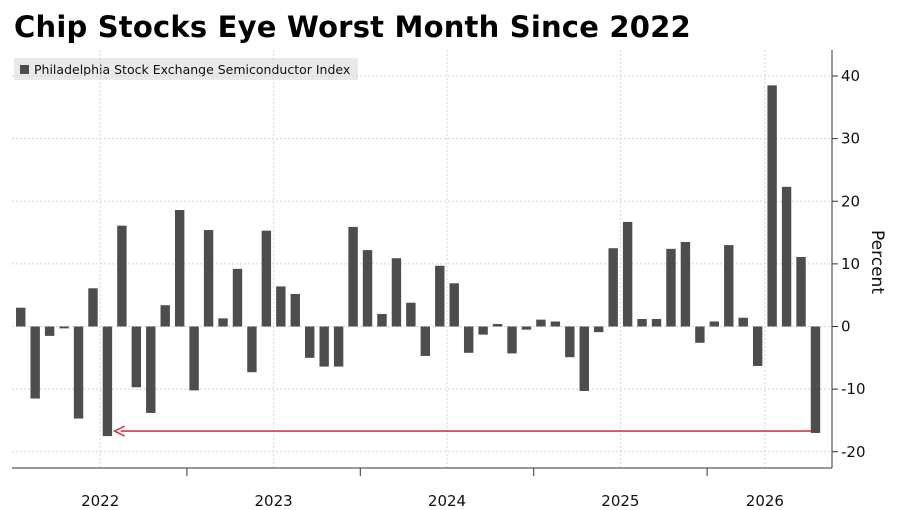 The height and width of the screenshot is (510, 900). I want to click on y-axis-title: Percent, so click(877, 262).